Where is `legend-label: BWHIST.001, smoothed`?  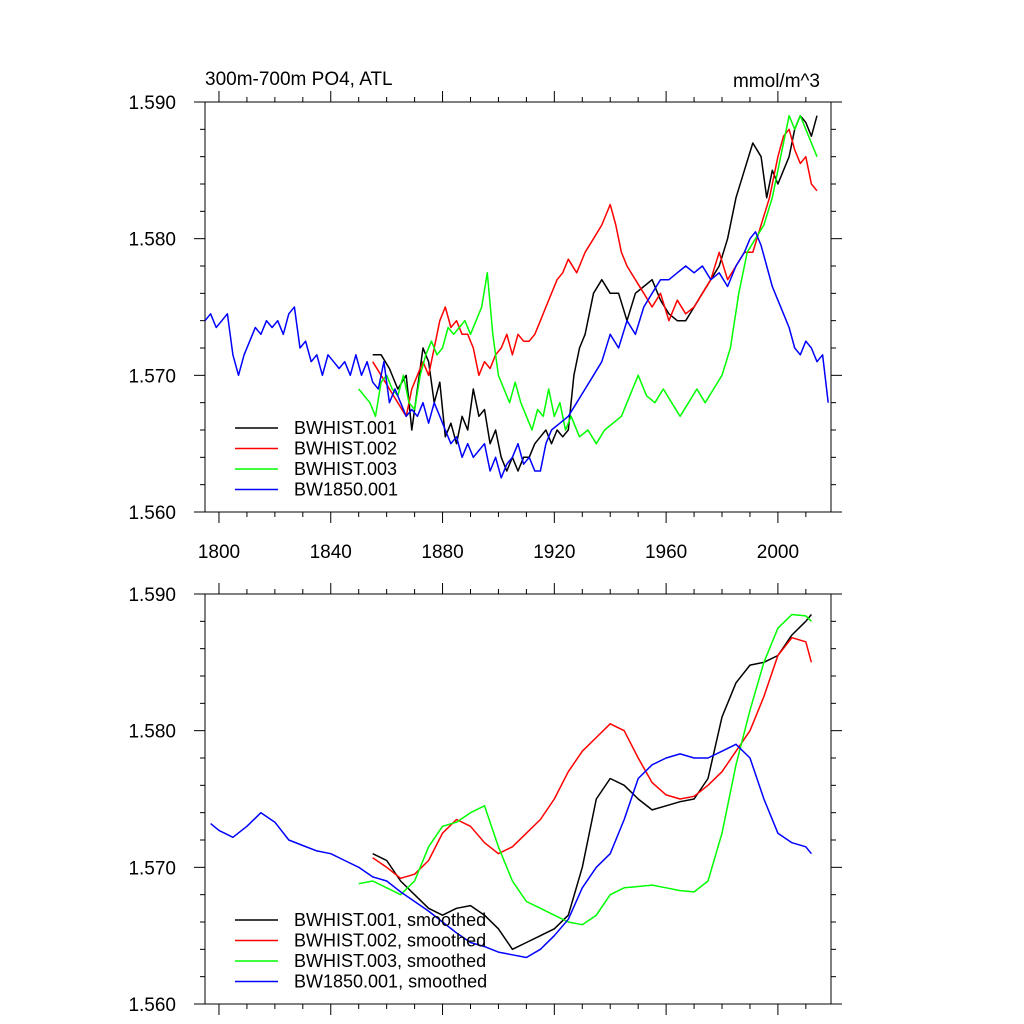
legend-label: BWHIST.001, smoothed is located at coordinates (390, 920).